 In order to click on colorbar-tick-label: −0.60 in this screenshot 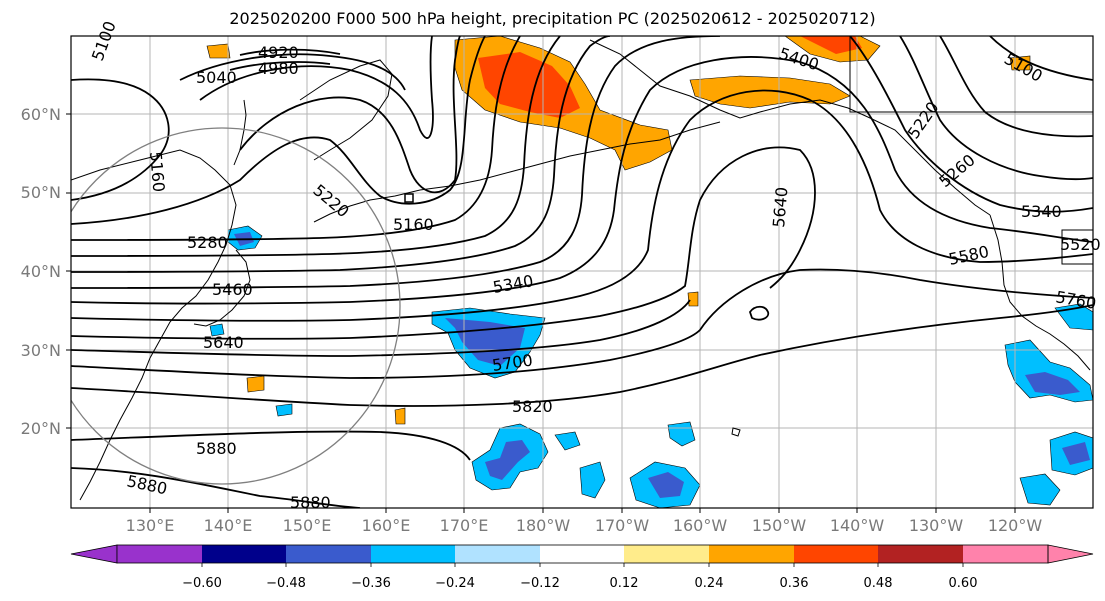, I will do `click(202, 583)`.